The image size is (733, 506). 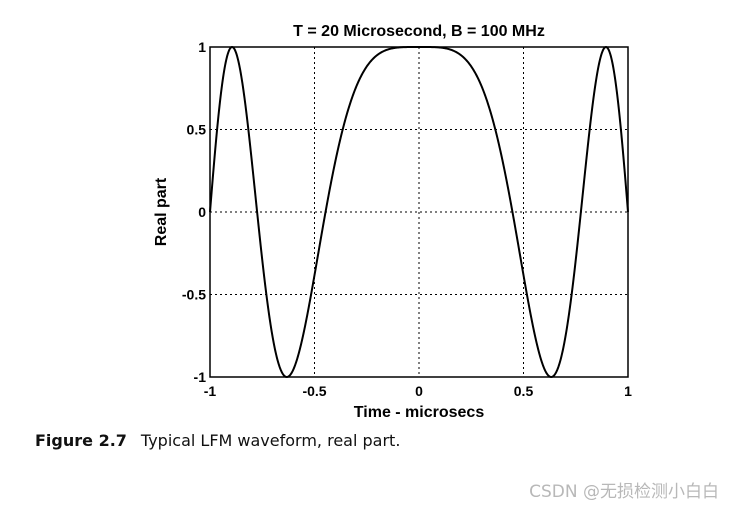 What do you see at coordinates (524, 391) in the screenshot?
I see `x-tick-label: 0.5` at bounding box center [524, 391].